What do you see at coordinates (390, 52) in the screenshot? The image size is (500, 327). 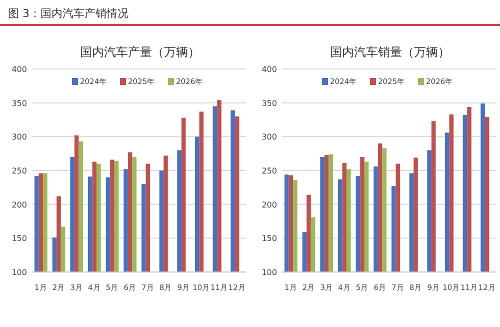 I see `chart-title: 国内汽车销量（万辆）` at bounding box center [390, 52].